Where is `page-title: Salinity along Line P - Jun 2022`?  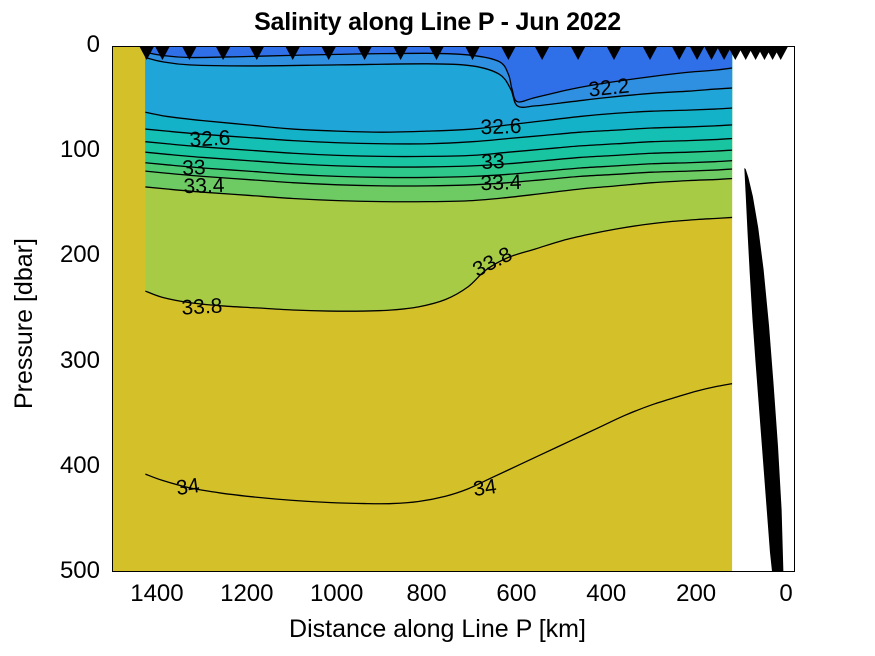 page-title: Salinity along Line P - Jun 2022 is located at coordinates (437, 22).